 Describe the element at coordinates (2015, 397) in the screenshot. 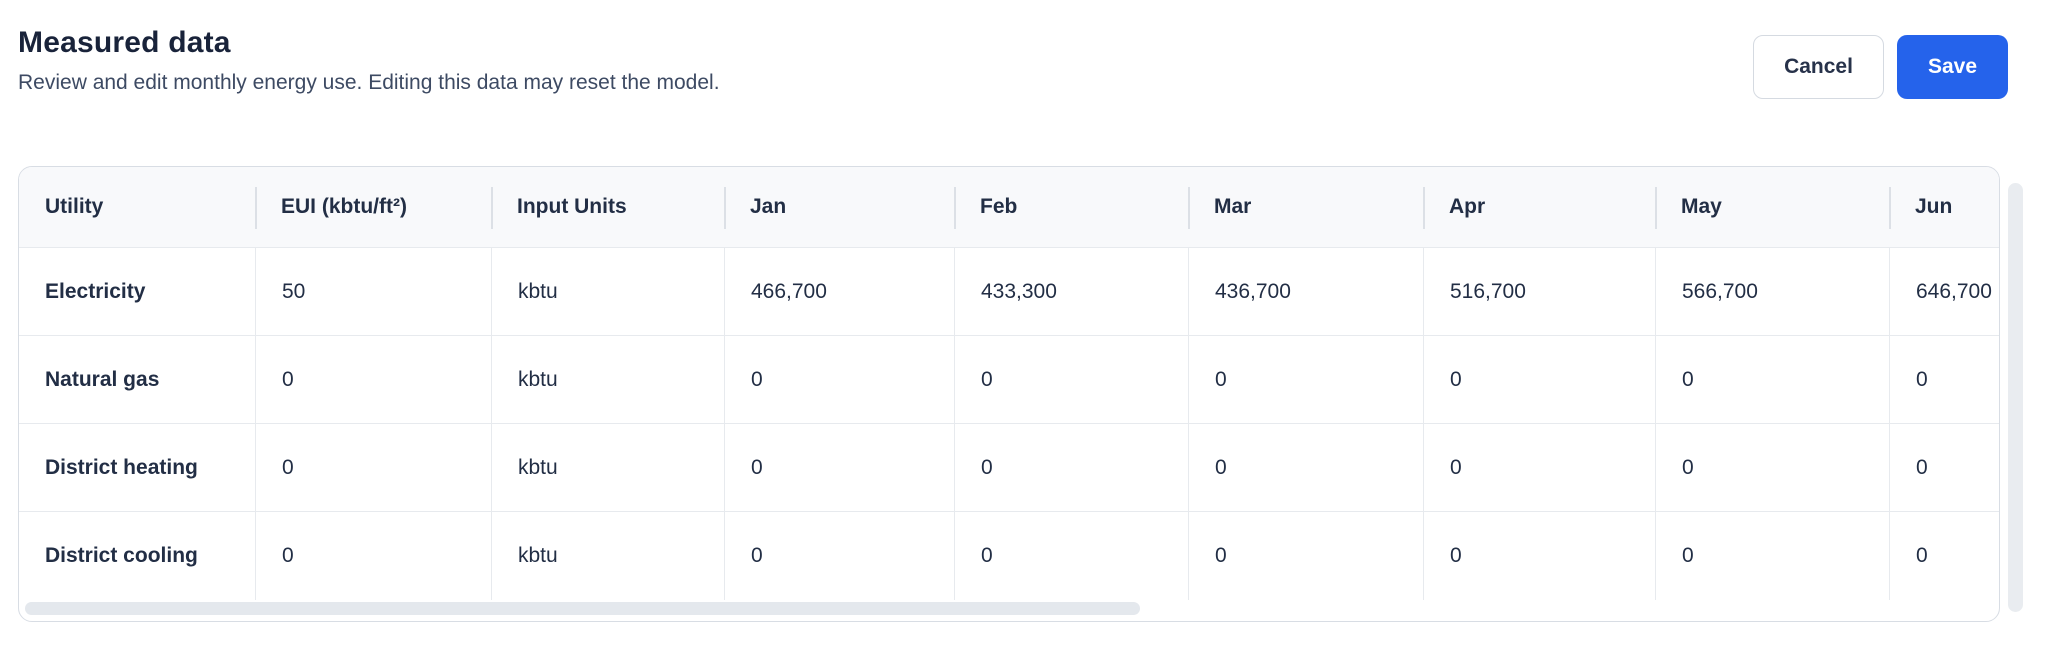

I see `vertical-scrollbar-thumb` at that location.